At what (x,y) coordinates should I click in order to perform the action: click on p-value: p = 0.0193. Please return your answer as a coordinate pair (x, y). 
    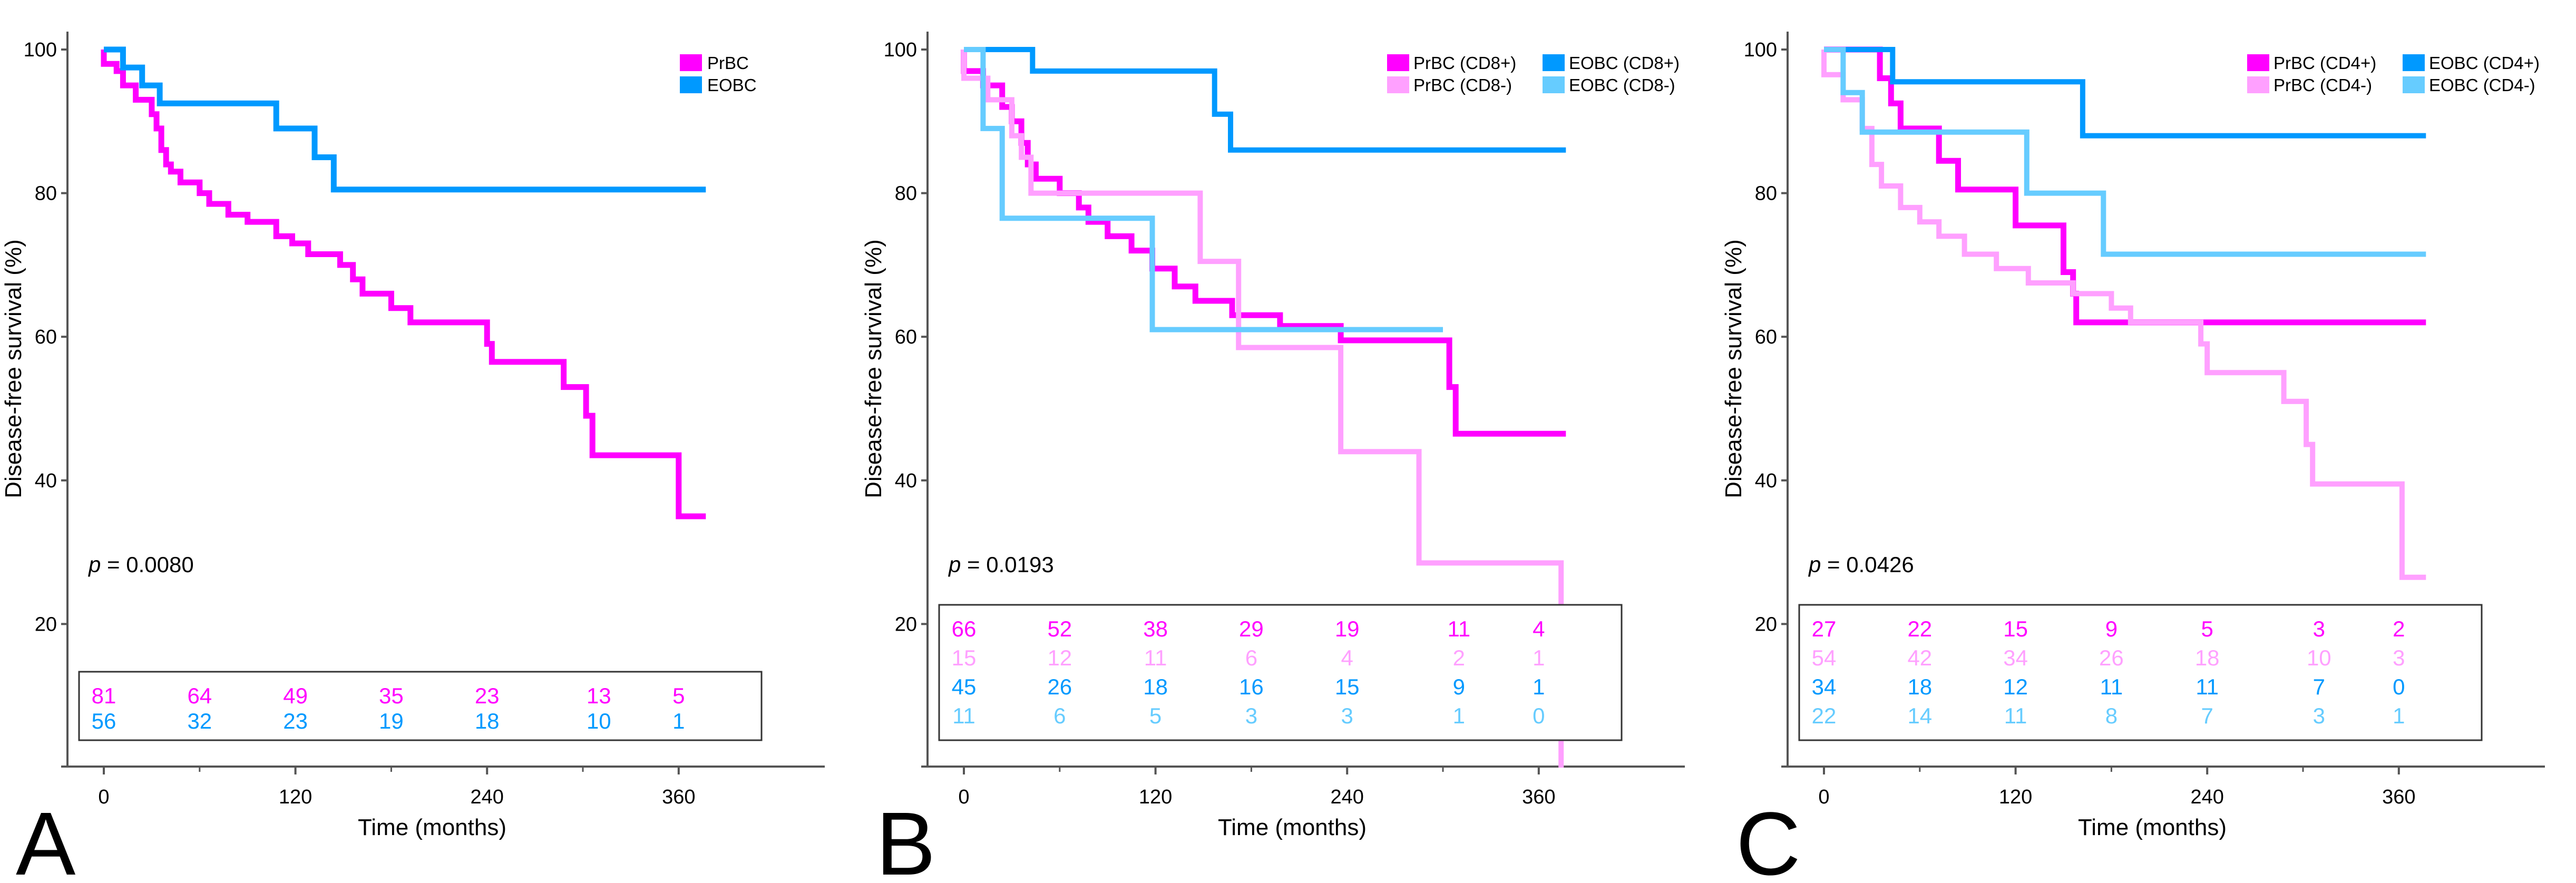
    Looking at the image, I should click on (1001, 564).